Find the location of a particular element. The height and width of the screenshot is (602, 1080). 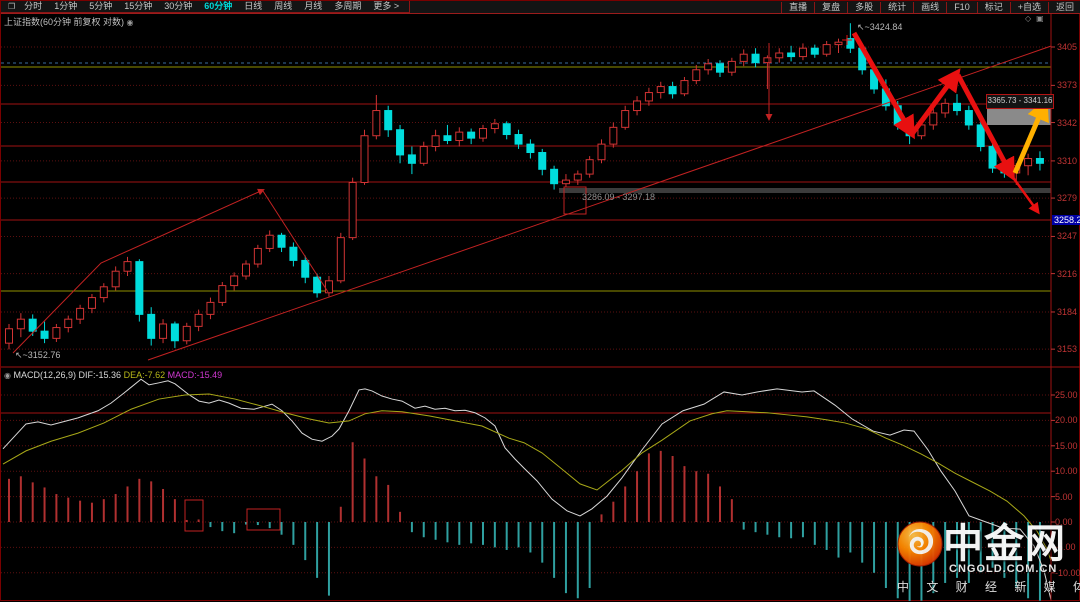

screenshot-icon: ▣ is located at coordinates (1042, 18).